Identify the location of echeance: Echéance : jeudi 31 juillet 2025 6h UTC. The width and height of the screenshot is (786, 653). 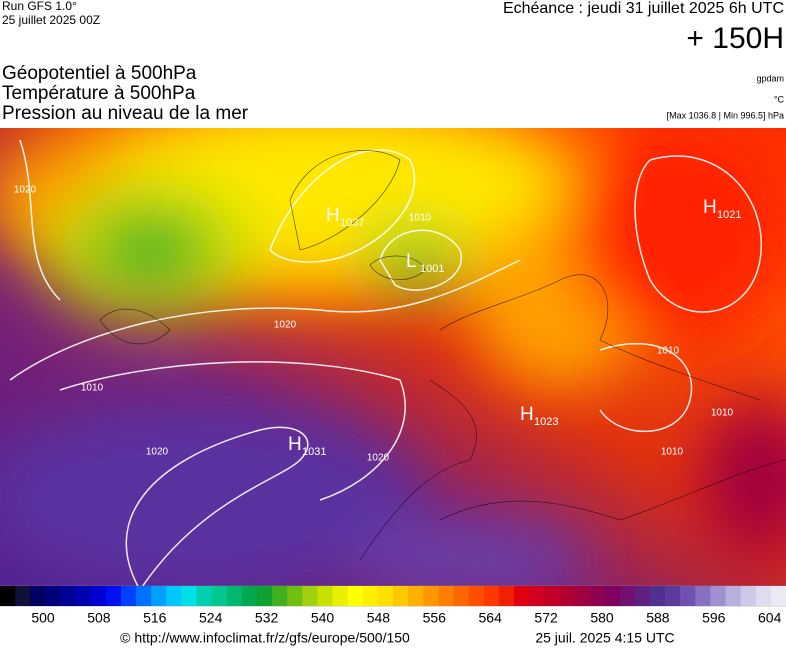
(643, 8).